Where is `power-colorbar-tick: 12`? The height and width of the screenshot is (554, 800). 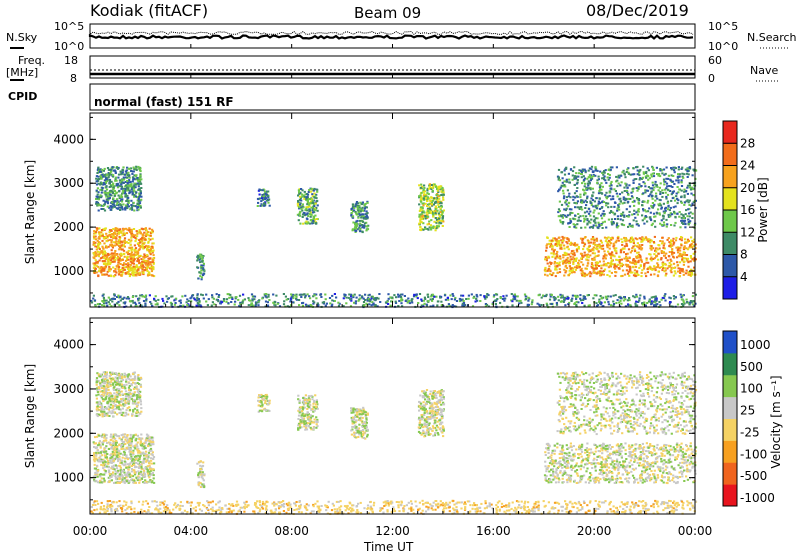 power-colorbar-tick: 12 is located at coordinates (747, 232).